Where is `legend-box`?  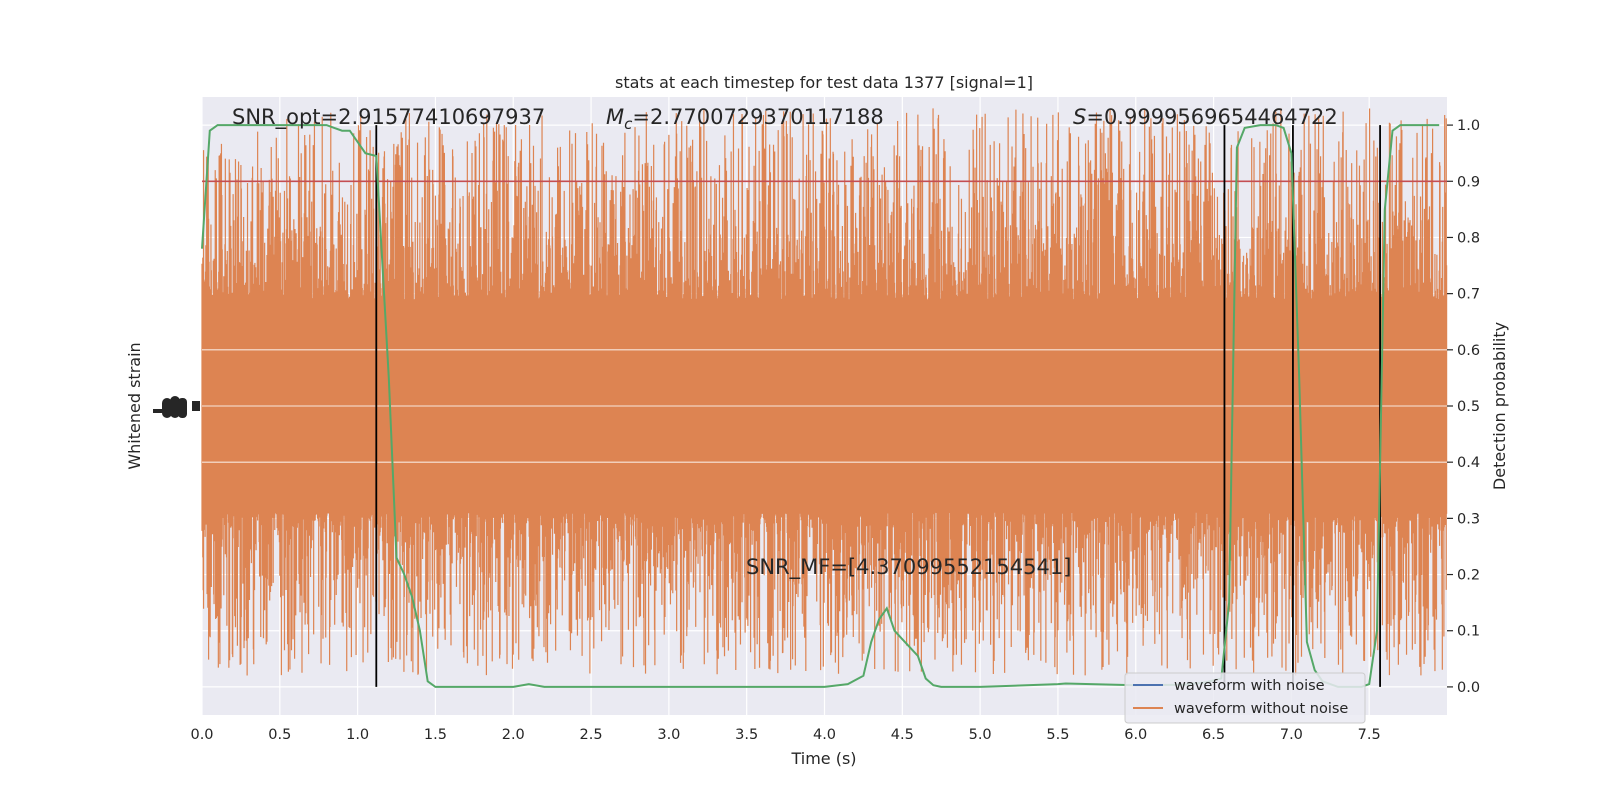 legend-box is located at coordinates (1245, 698).